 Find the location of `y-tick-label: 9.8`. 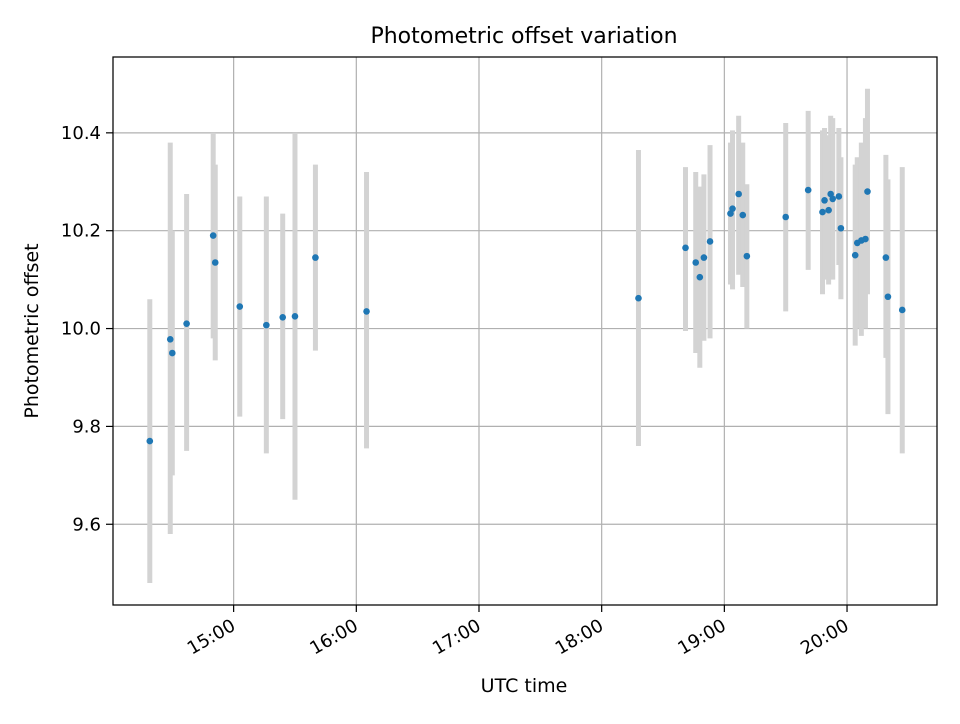

y-tick-label: 9.8 is located at coordinates (86, 426).